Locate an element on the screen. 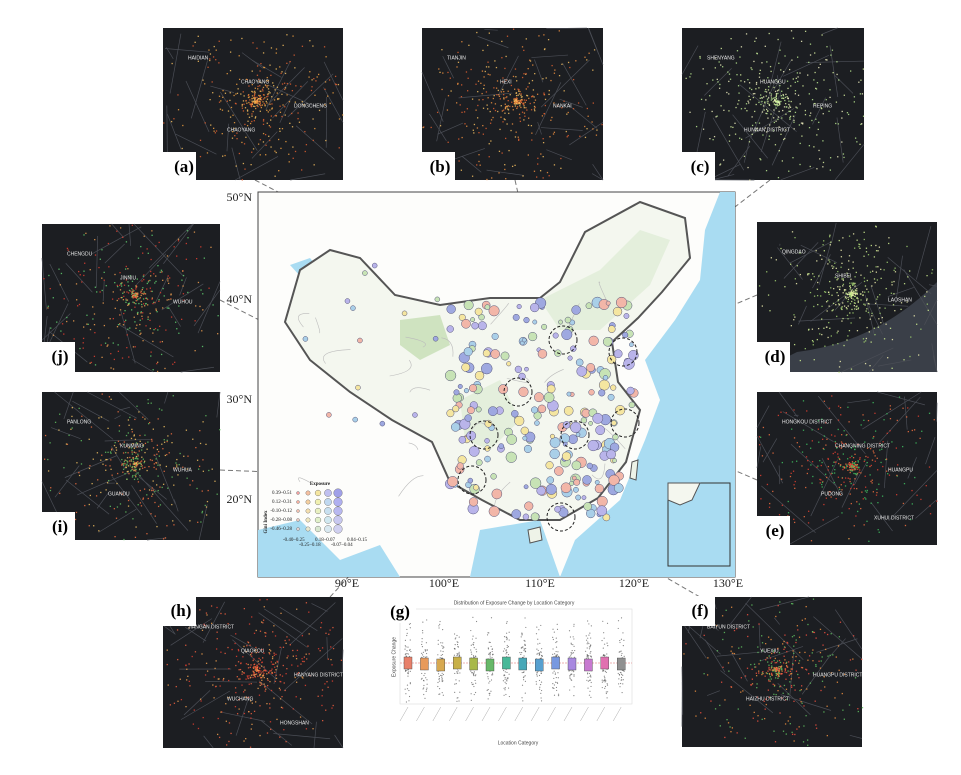 The image size is (961, 775). legend-swatch is located at coordinates (308, 493).